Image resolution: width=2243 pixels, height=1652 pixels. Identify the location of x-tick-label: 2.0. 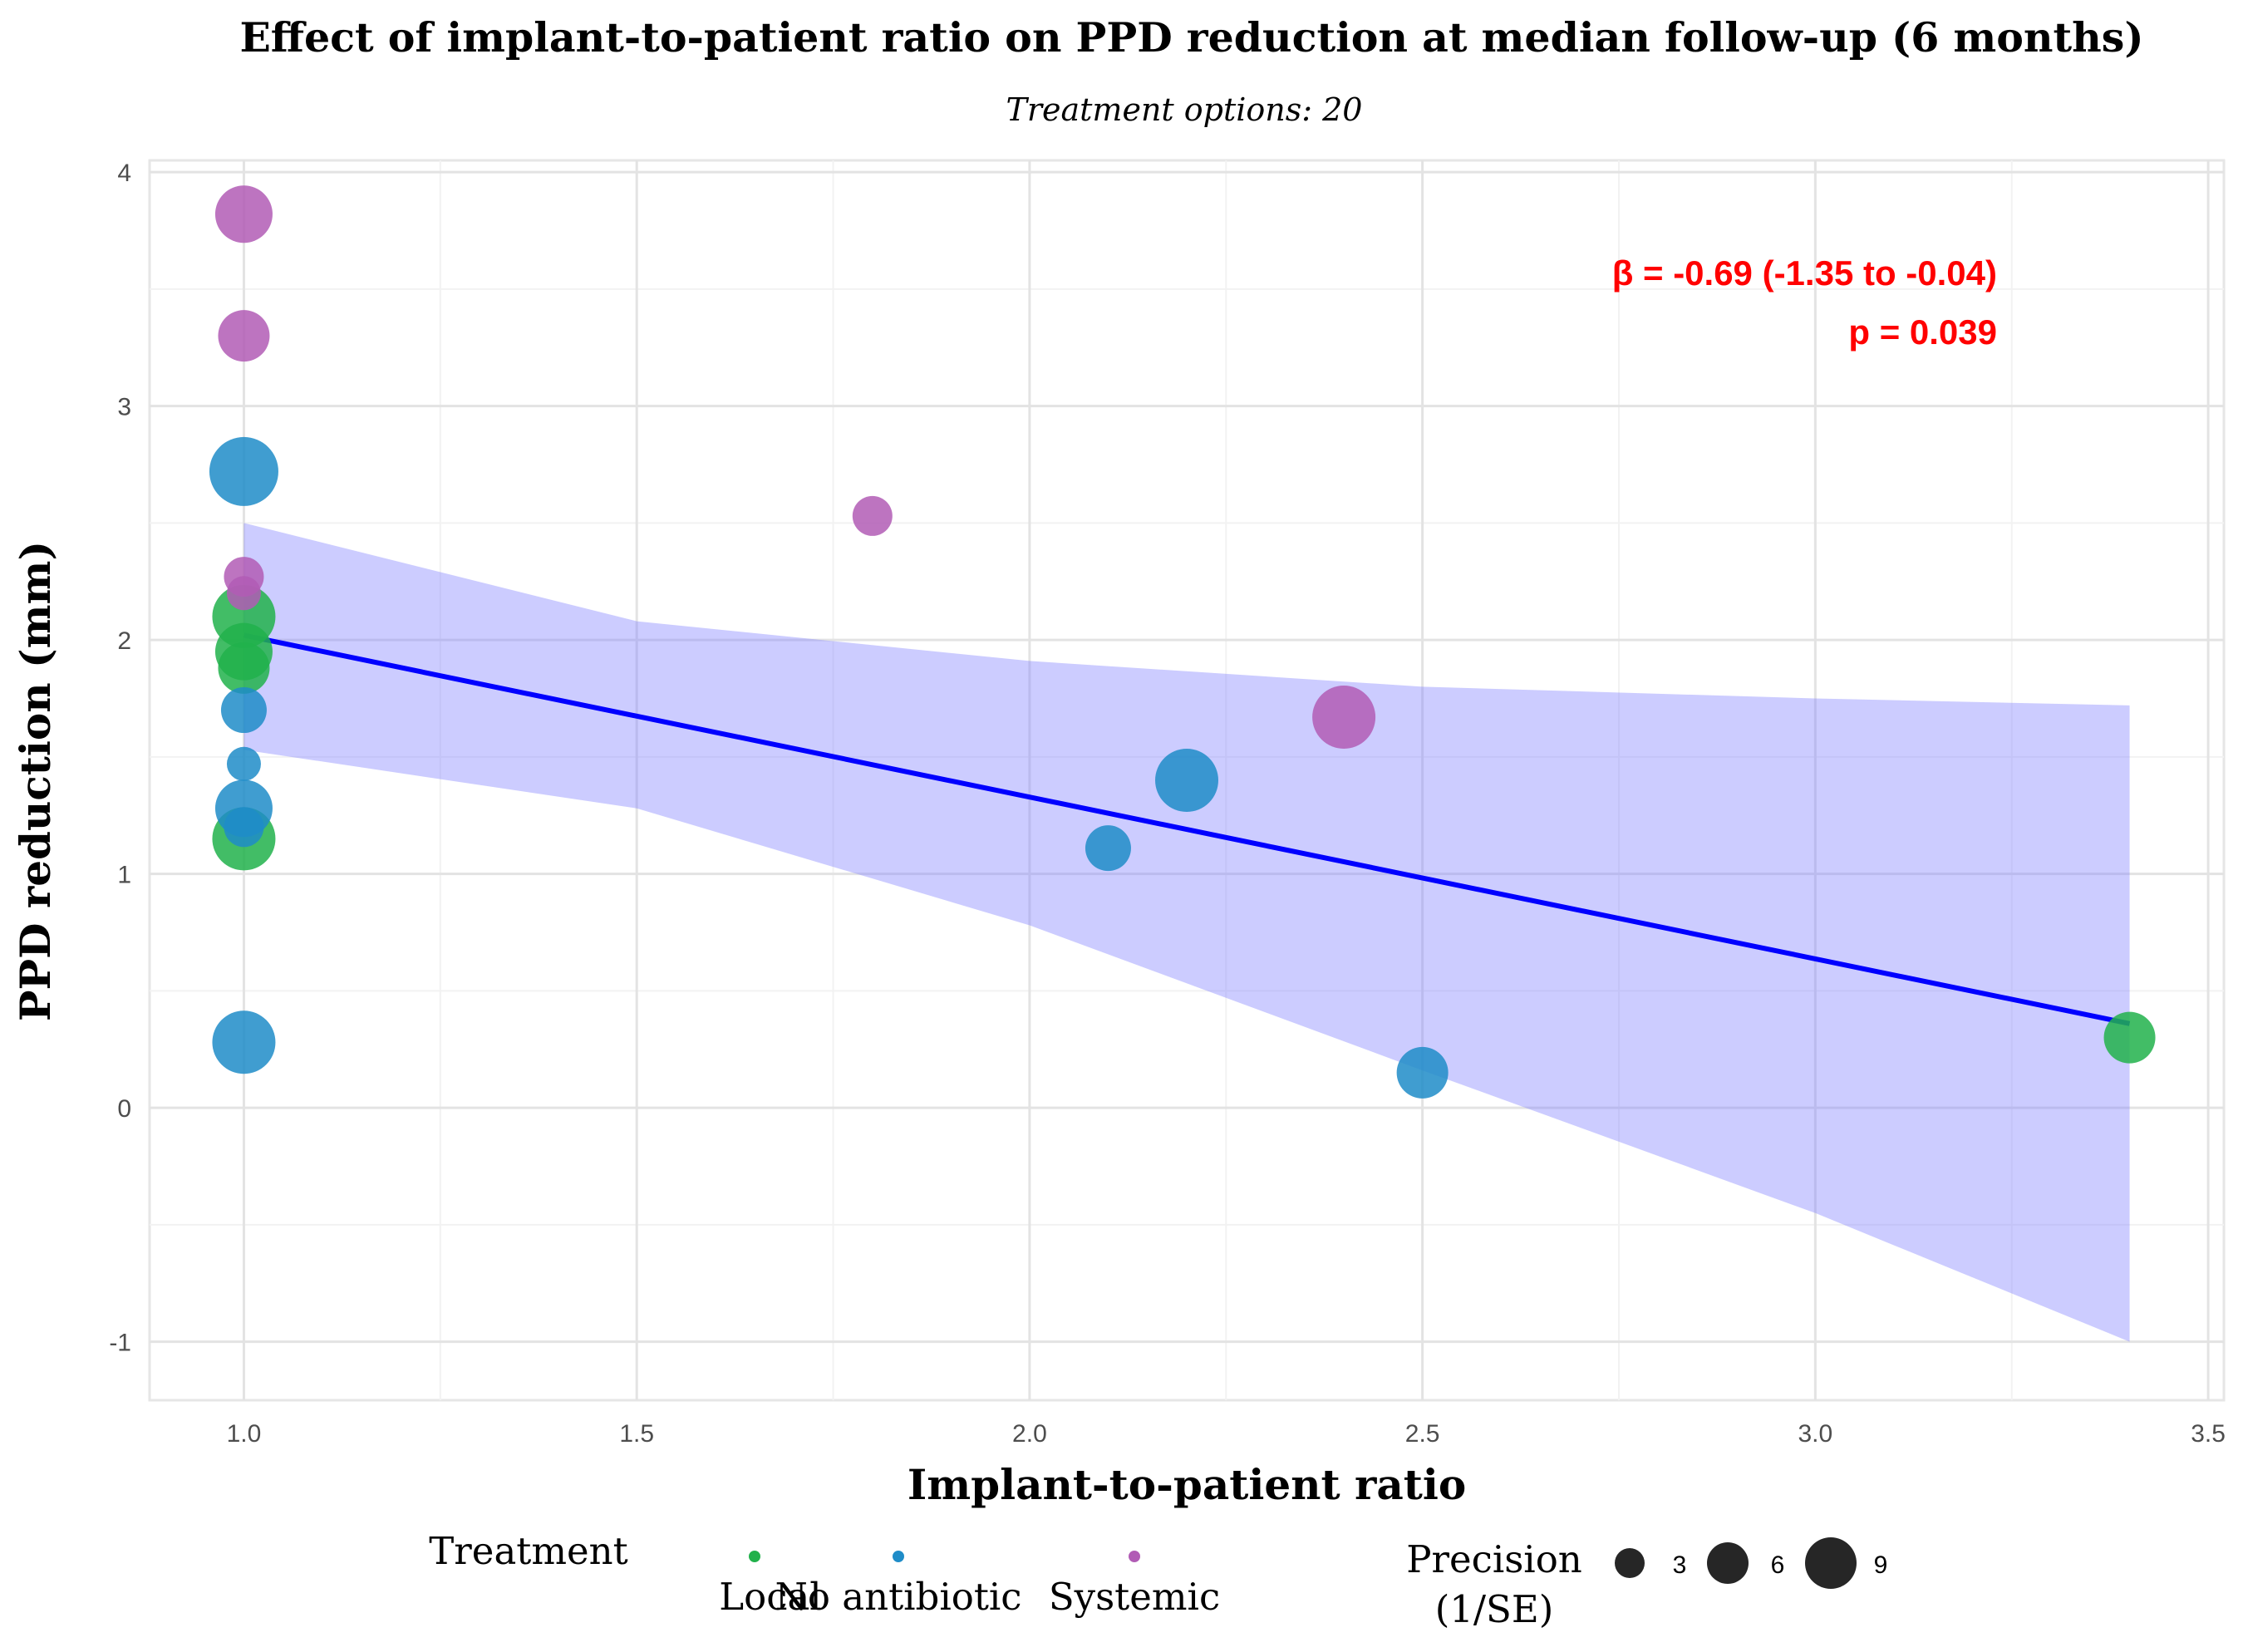
(1029, 1434).